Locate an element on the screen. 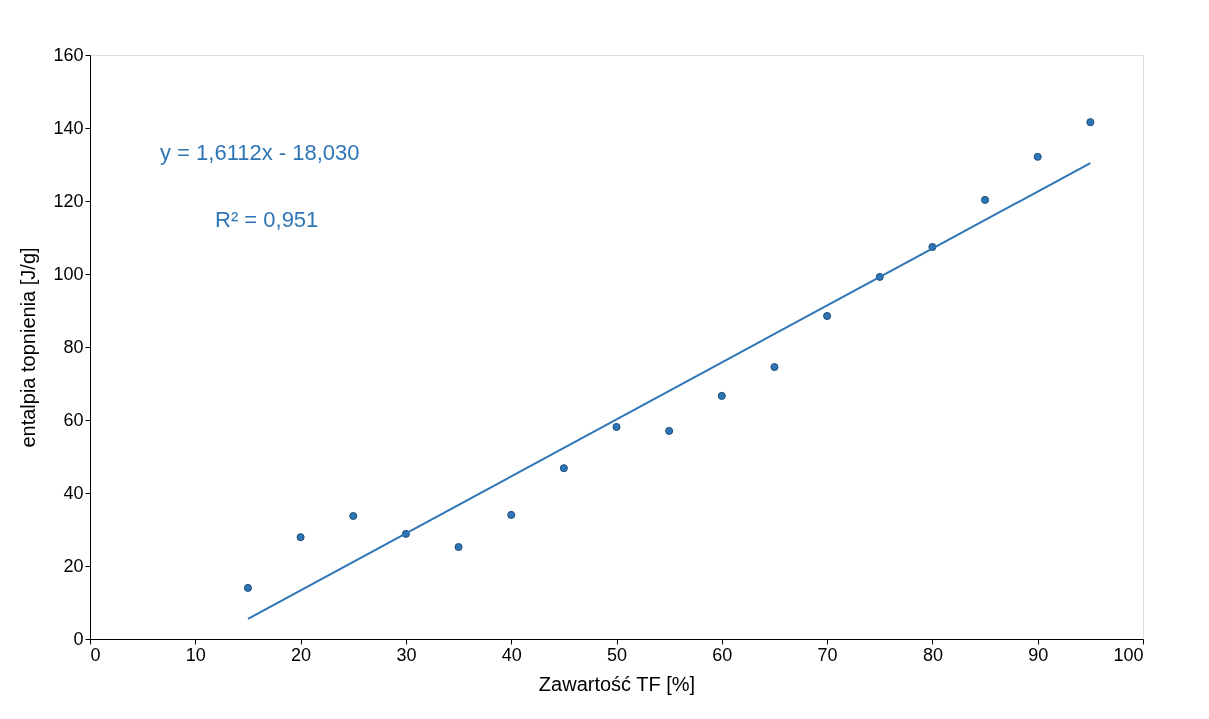  y-tick-label: 160 is located at coordinates (68, 54).